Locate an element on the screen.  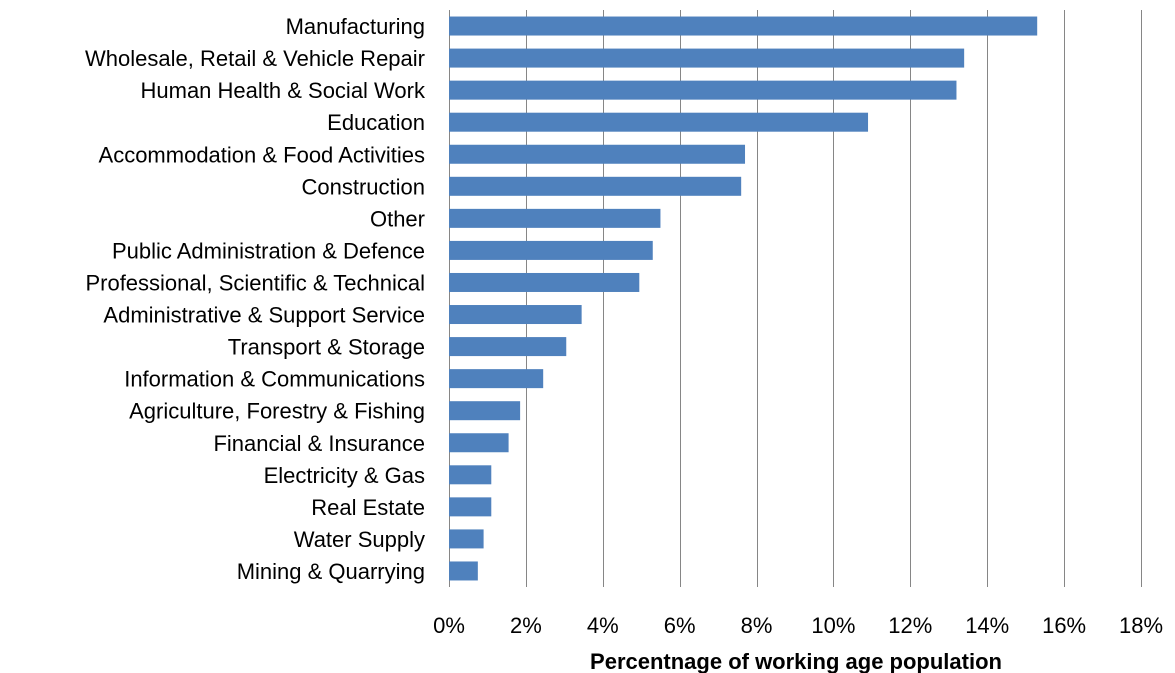
category-label: Transport & Storage is located at coordinates (326, 347).